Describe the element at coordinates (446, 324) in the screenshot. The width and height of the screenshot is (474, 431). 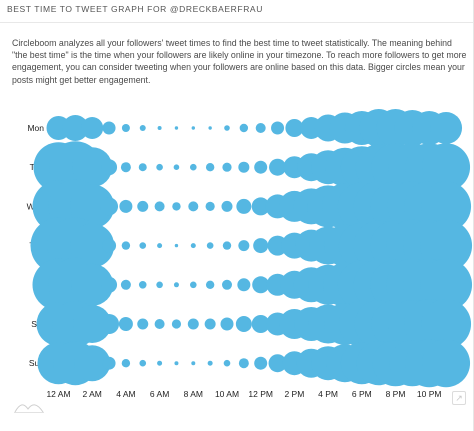
I see `bubble-sat-h23` at that location.